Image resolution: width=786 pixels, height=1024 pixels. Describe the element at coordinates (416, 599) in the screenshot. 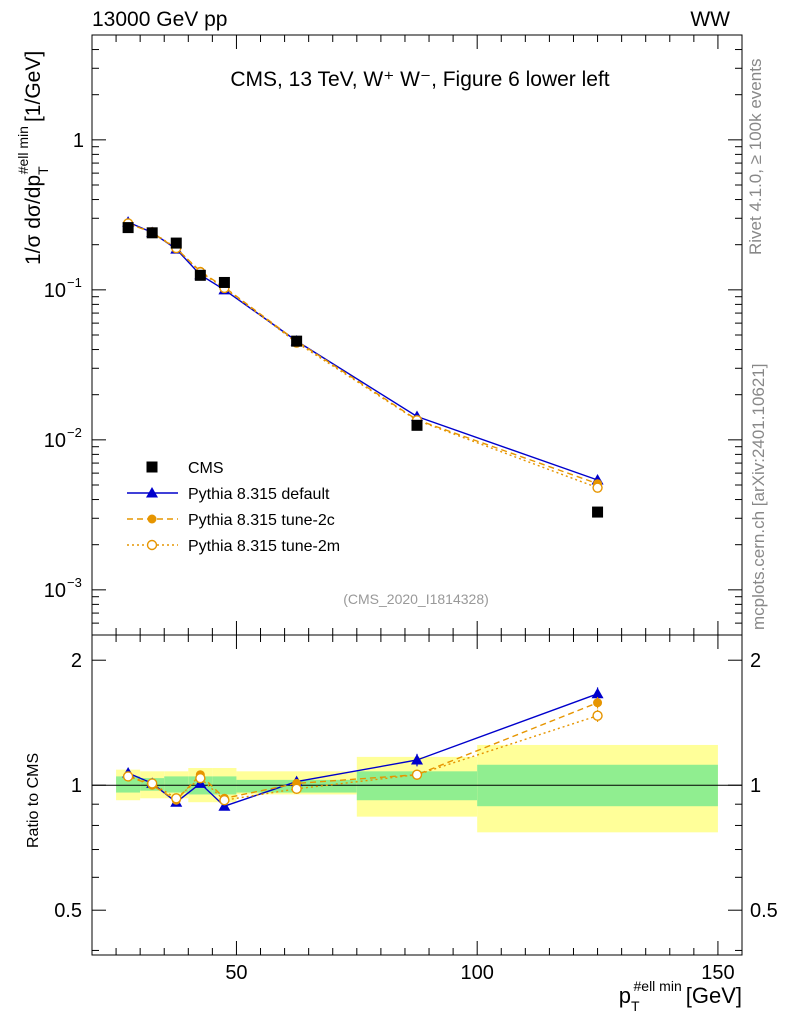

I see `analysis-label: (CMS_2020_I1814328)` at that location.